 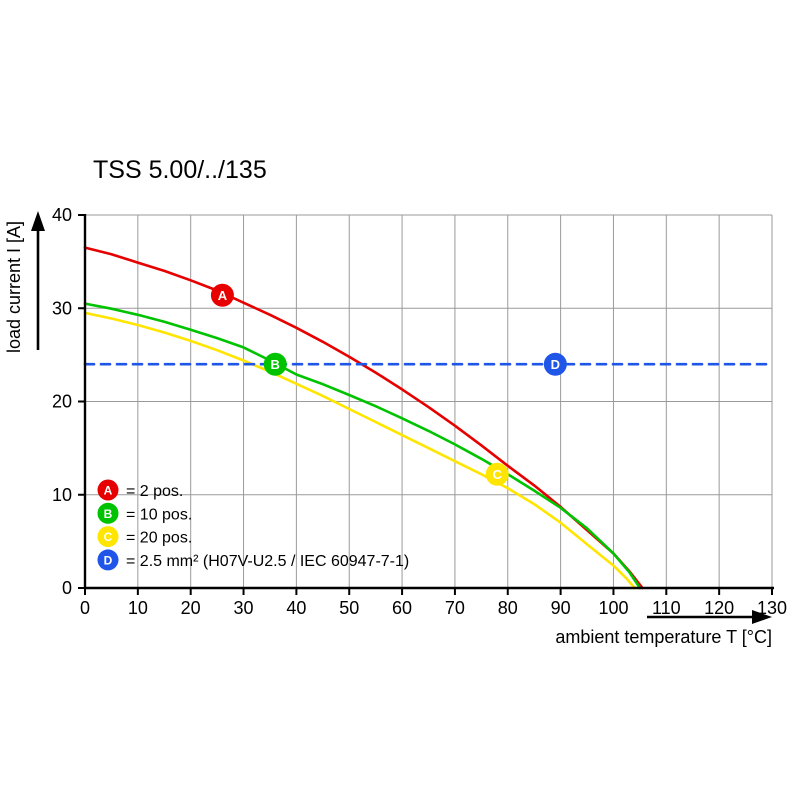 I want to click on x-tick-label: 80, so click(x=508, y=608).